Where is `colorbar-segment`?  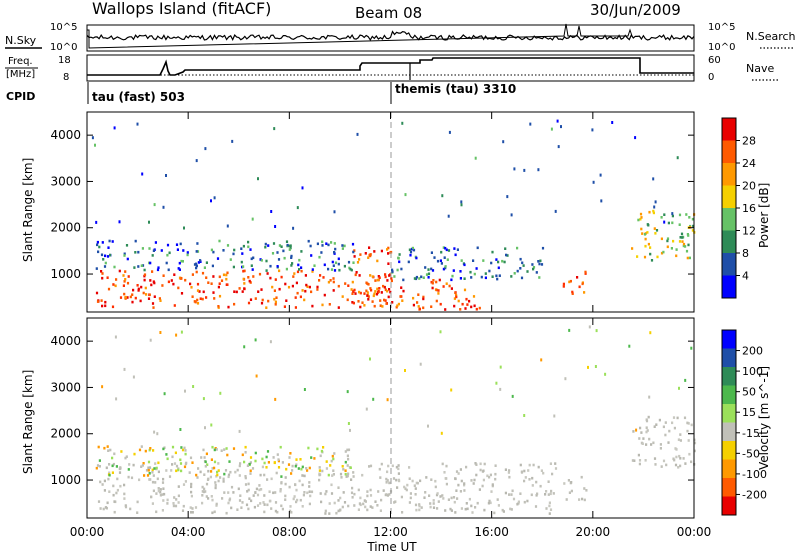
colorbar-segment is located at coordinates (729, 376).